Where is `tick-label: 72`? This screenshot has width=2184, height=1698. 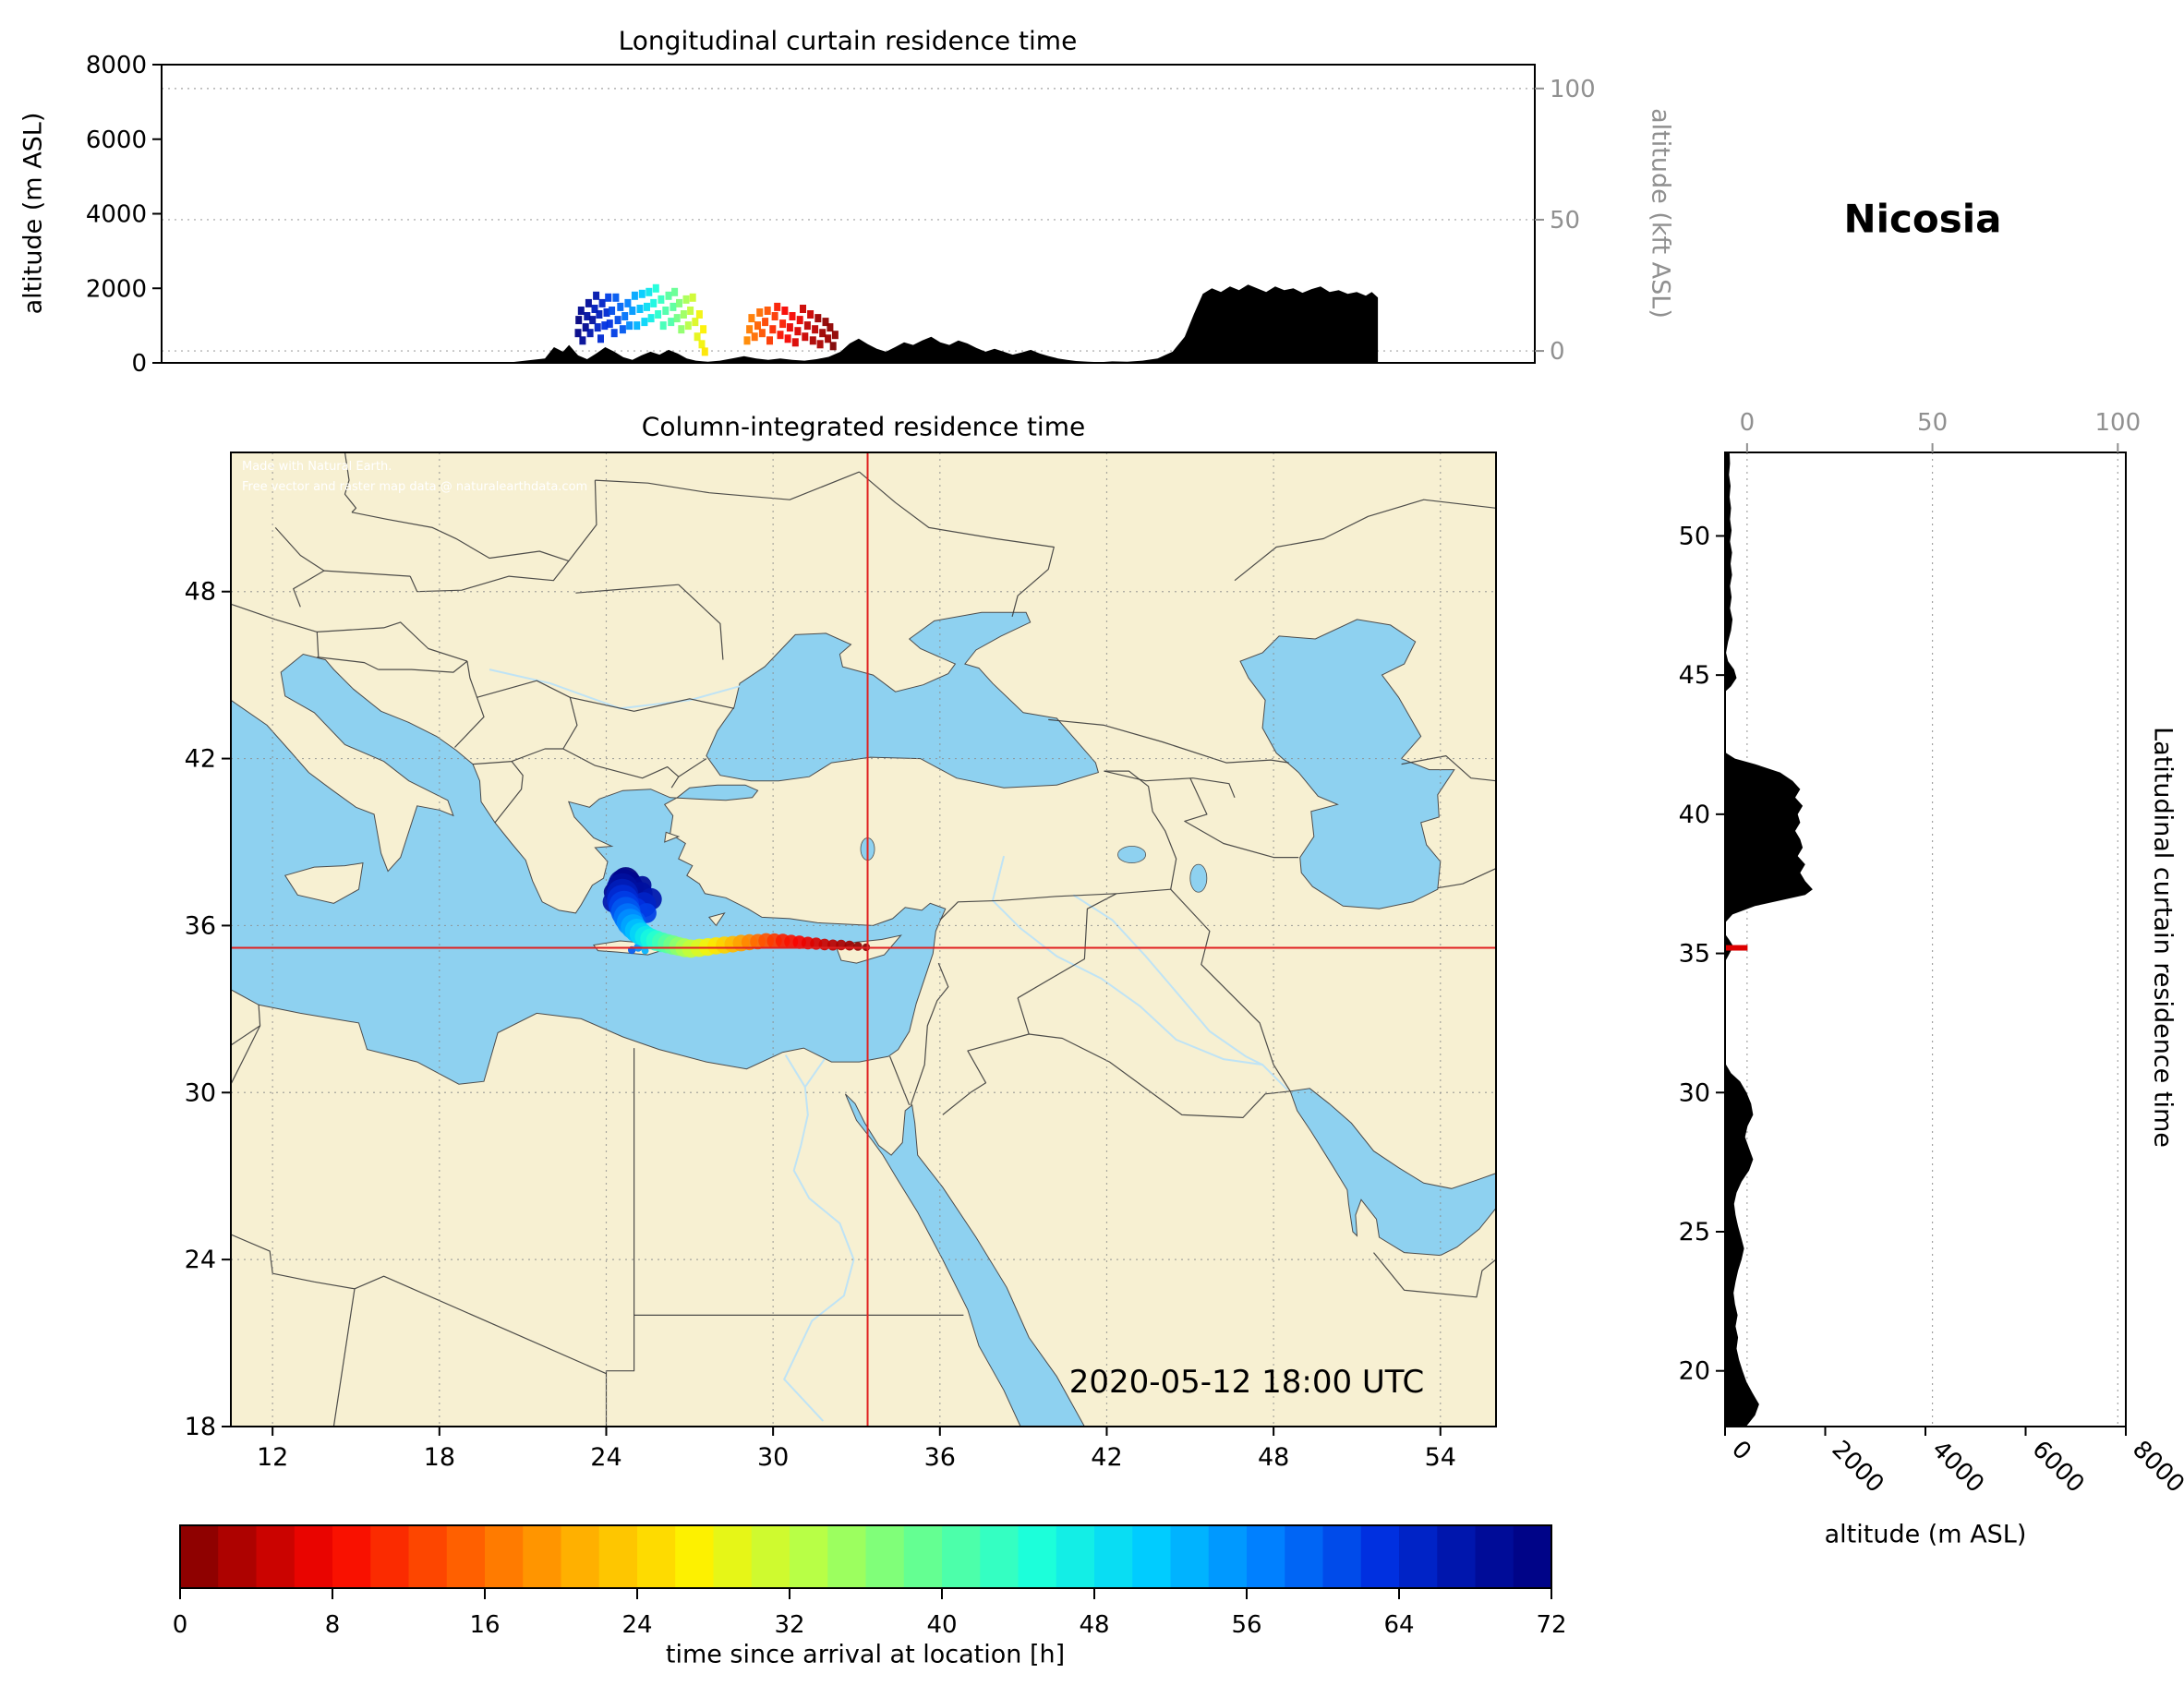 tick-label: 72 is located at coordinates (1551, 1625).